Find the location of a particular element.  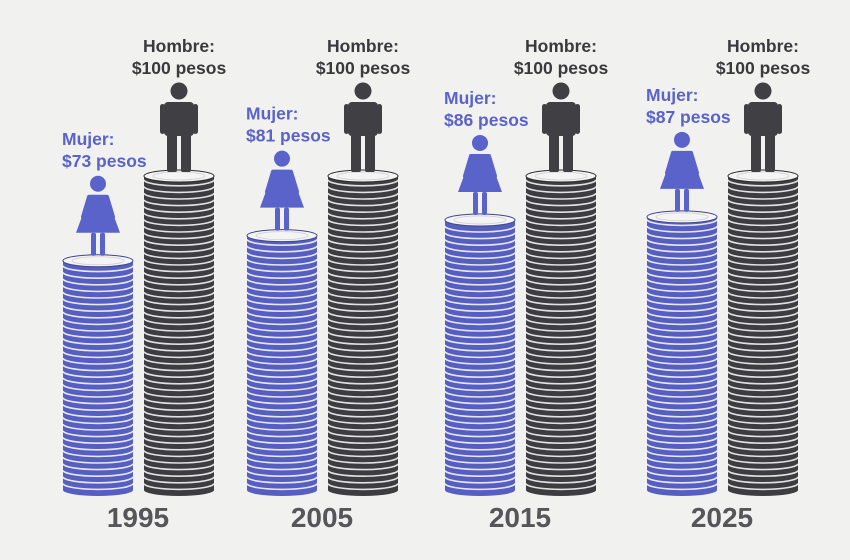

year-label: 1995 is located at coordinates (138, 517).